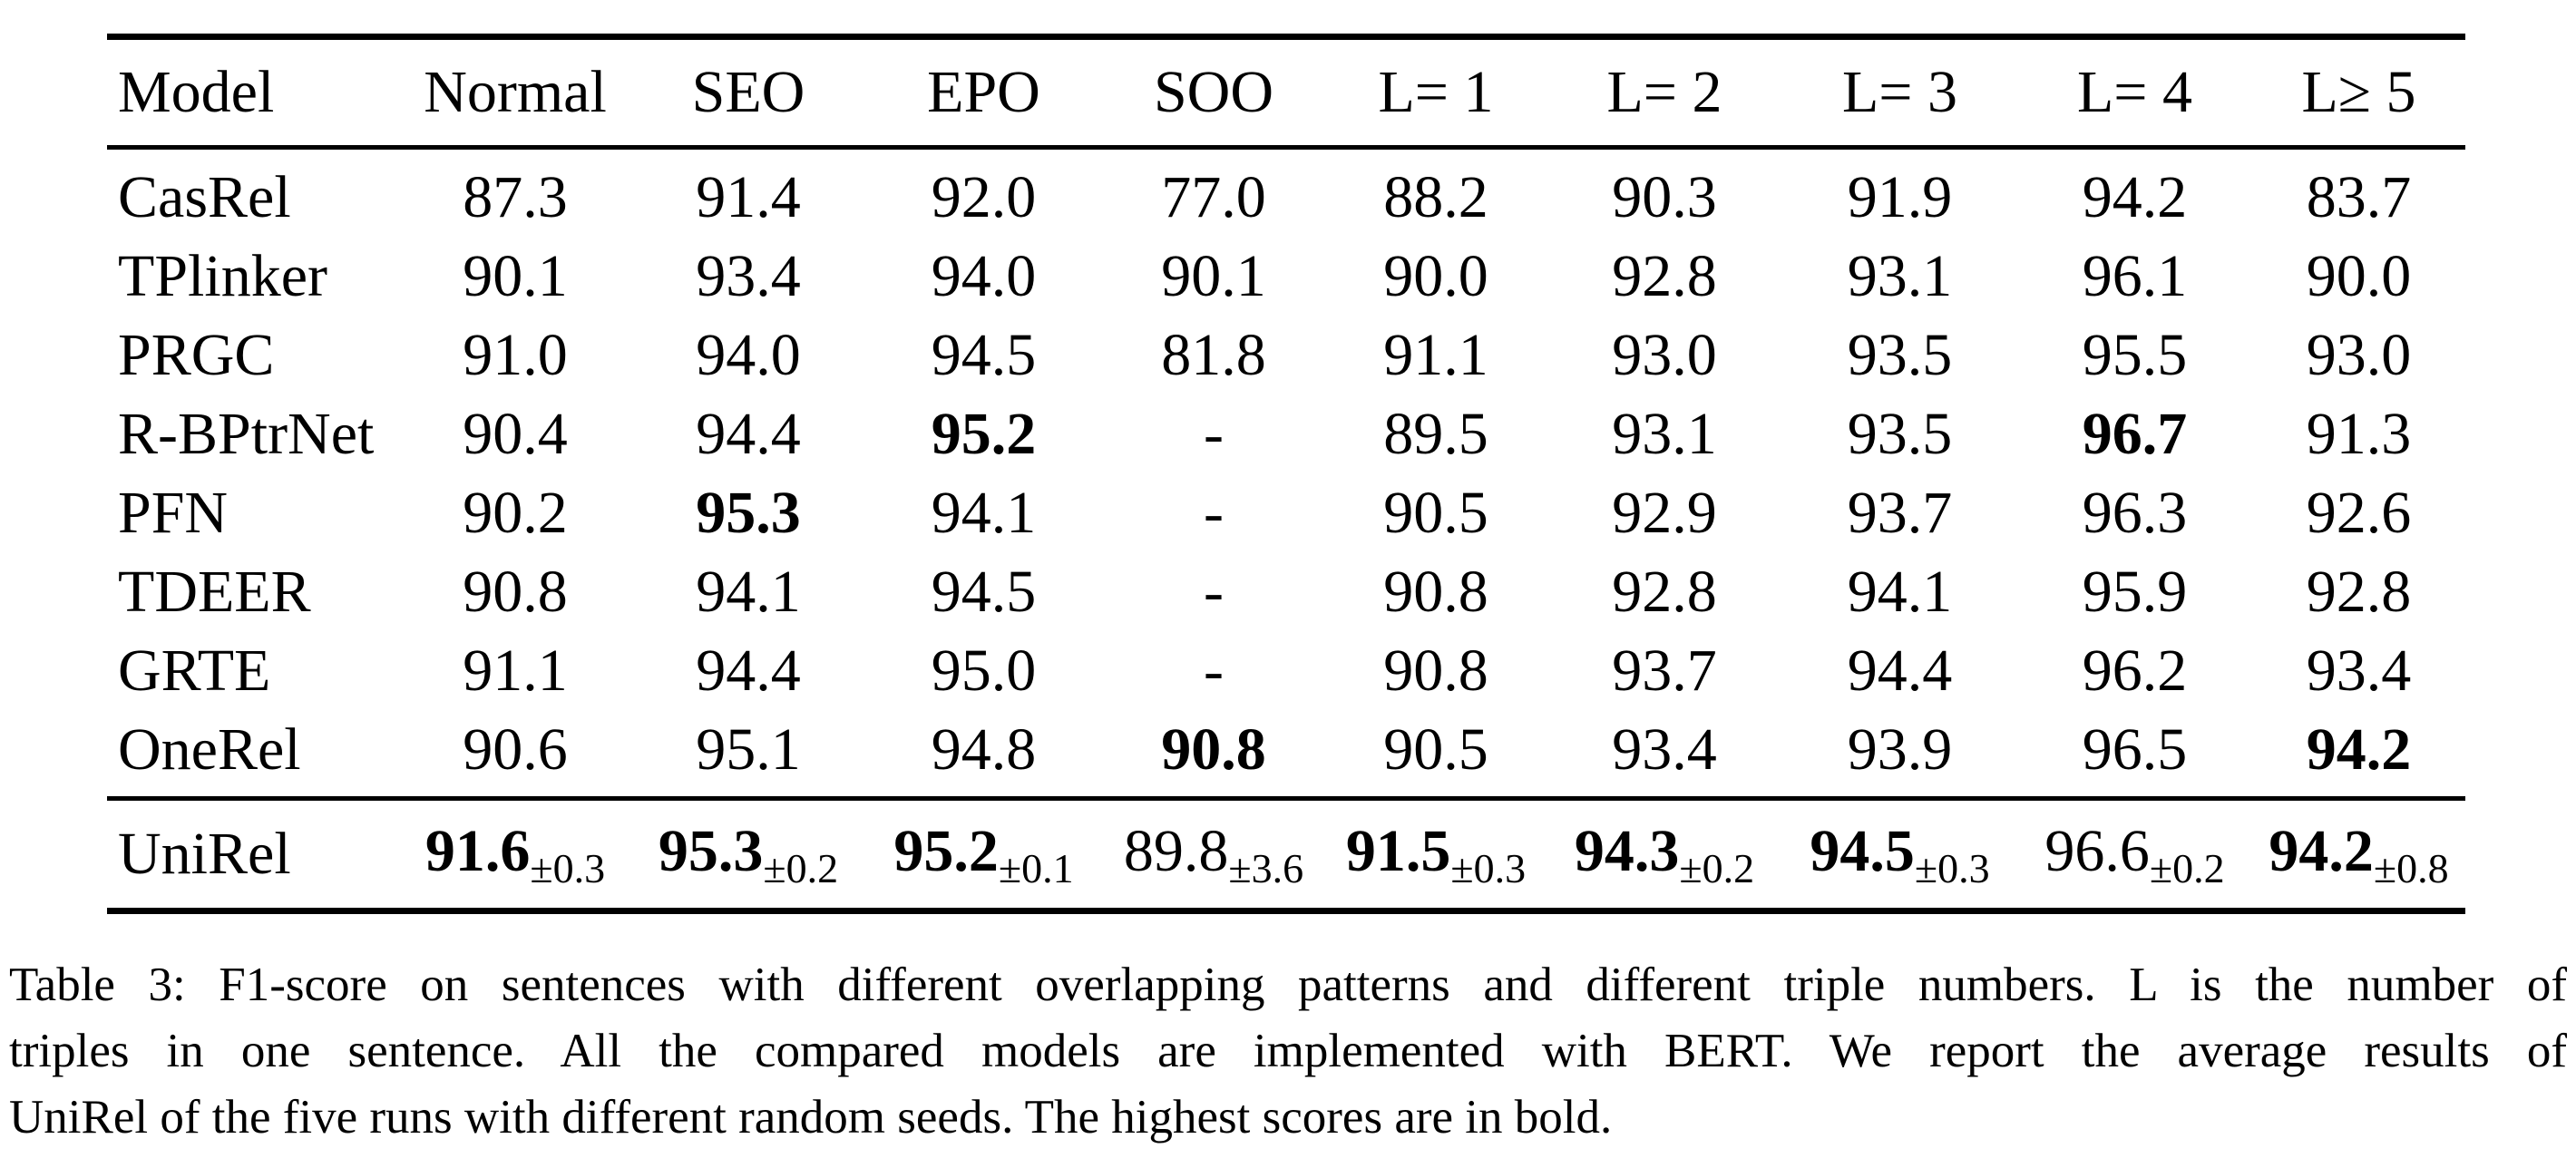 This screenshot has width=2576, height=1168. What do you see at coordinates (2359, 196) in the screenshot?
I see `score-cell: 83.7` at bounding box center [2359, 196].